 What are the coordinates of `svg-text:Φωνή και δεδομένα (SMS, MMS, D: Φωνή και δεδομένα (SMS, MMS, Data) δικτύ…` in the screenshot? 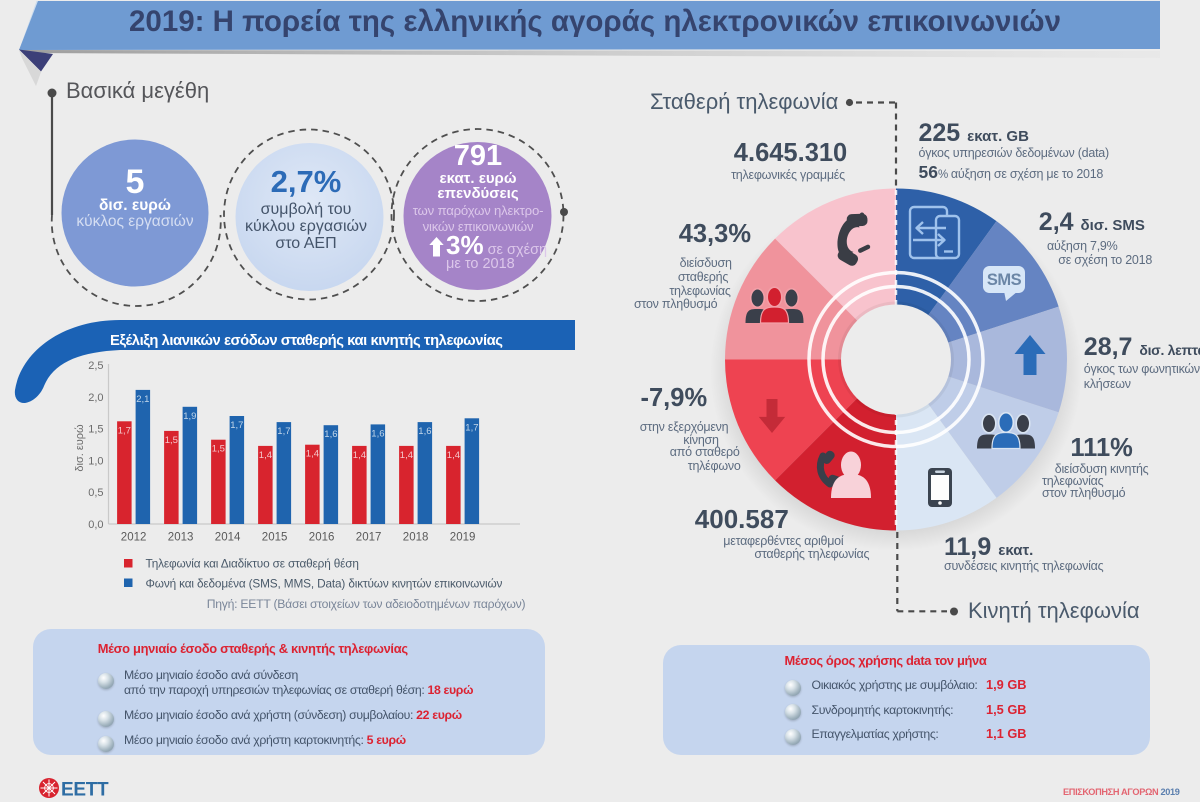 It's located at (324, 584).